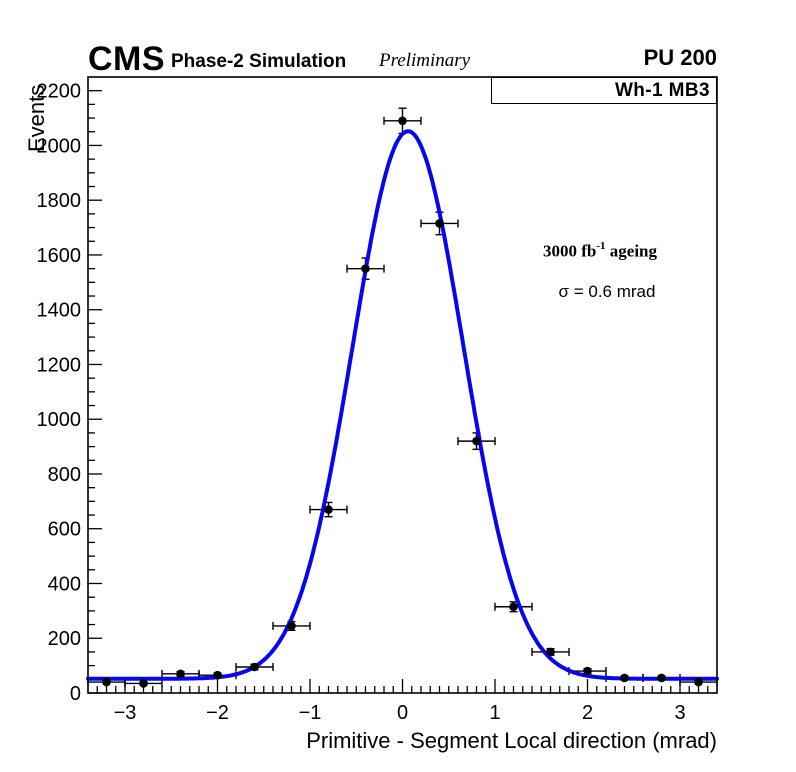  What do you see at coordinates (59, 311) in the screenshot?
I see `svg-text: 1400` at bounding box center [59, 311].